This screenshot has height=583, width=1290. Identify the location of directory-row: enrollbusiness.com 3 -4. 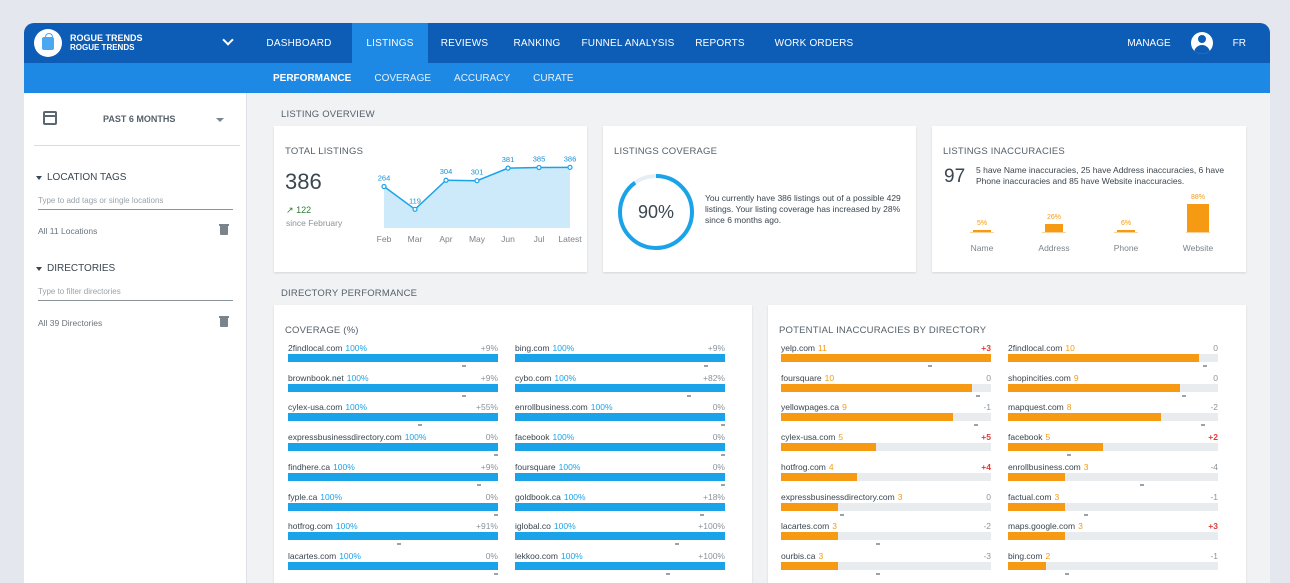
(1113, 476).